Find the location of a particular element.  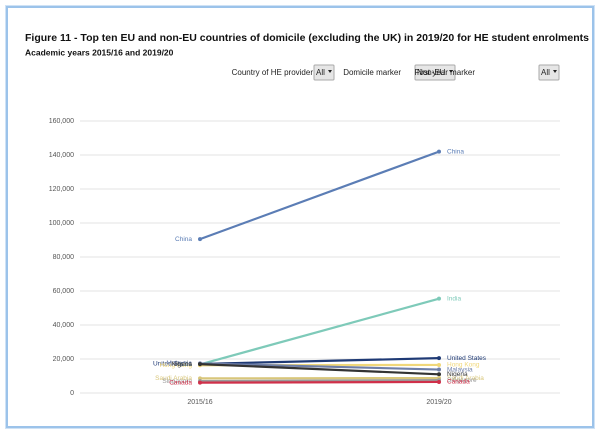

y-tick-label: 60,000 is located at coordinates (64, 291).